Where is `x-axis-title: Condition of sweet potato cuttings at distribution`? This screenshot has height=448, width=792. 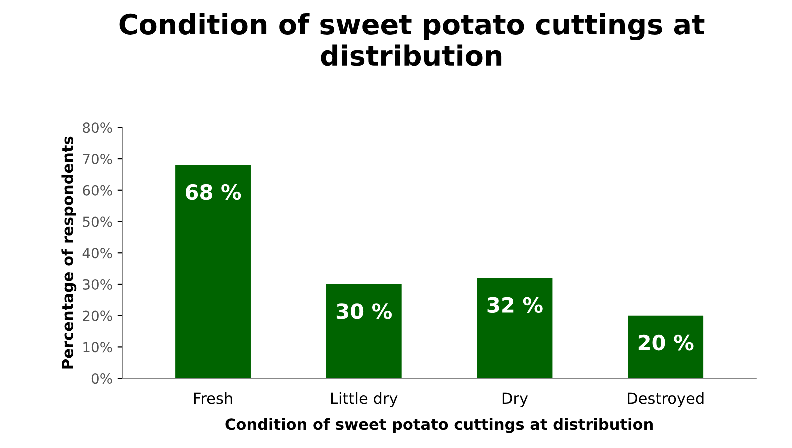
x-axis-title: Condition of sweet potato cuttings at distribution is located at coordinates (439, 426).